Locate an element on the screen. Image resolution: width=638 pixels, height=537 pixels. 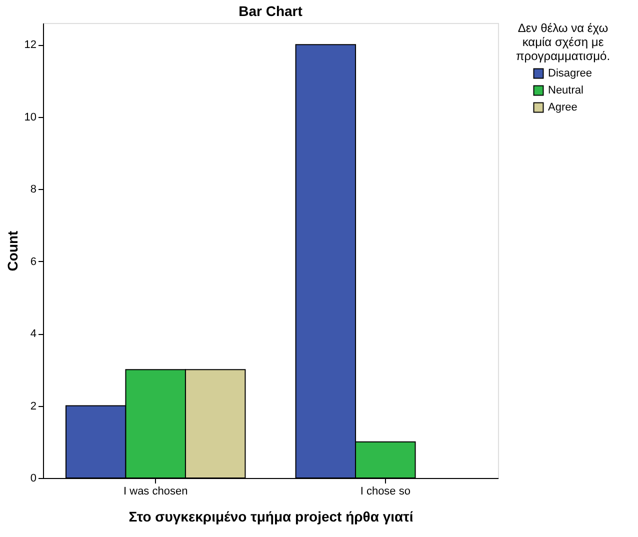
chart-title: Bar Chart is located at coordinates (270, 11).